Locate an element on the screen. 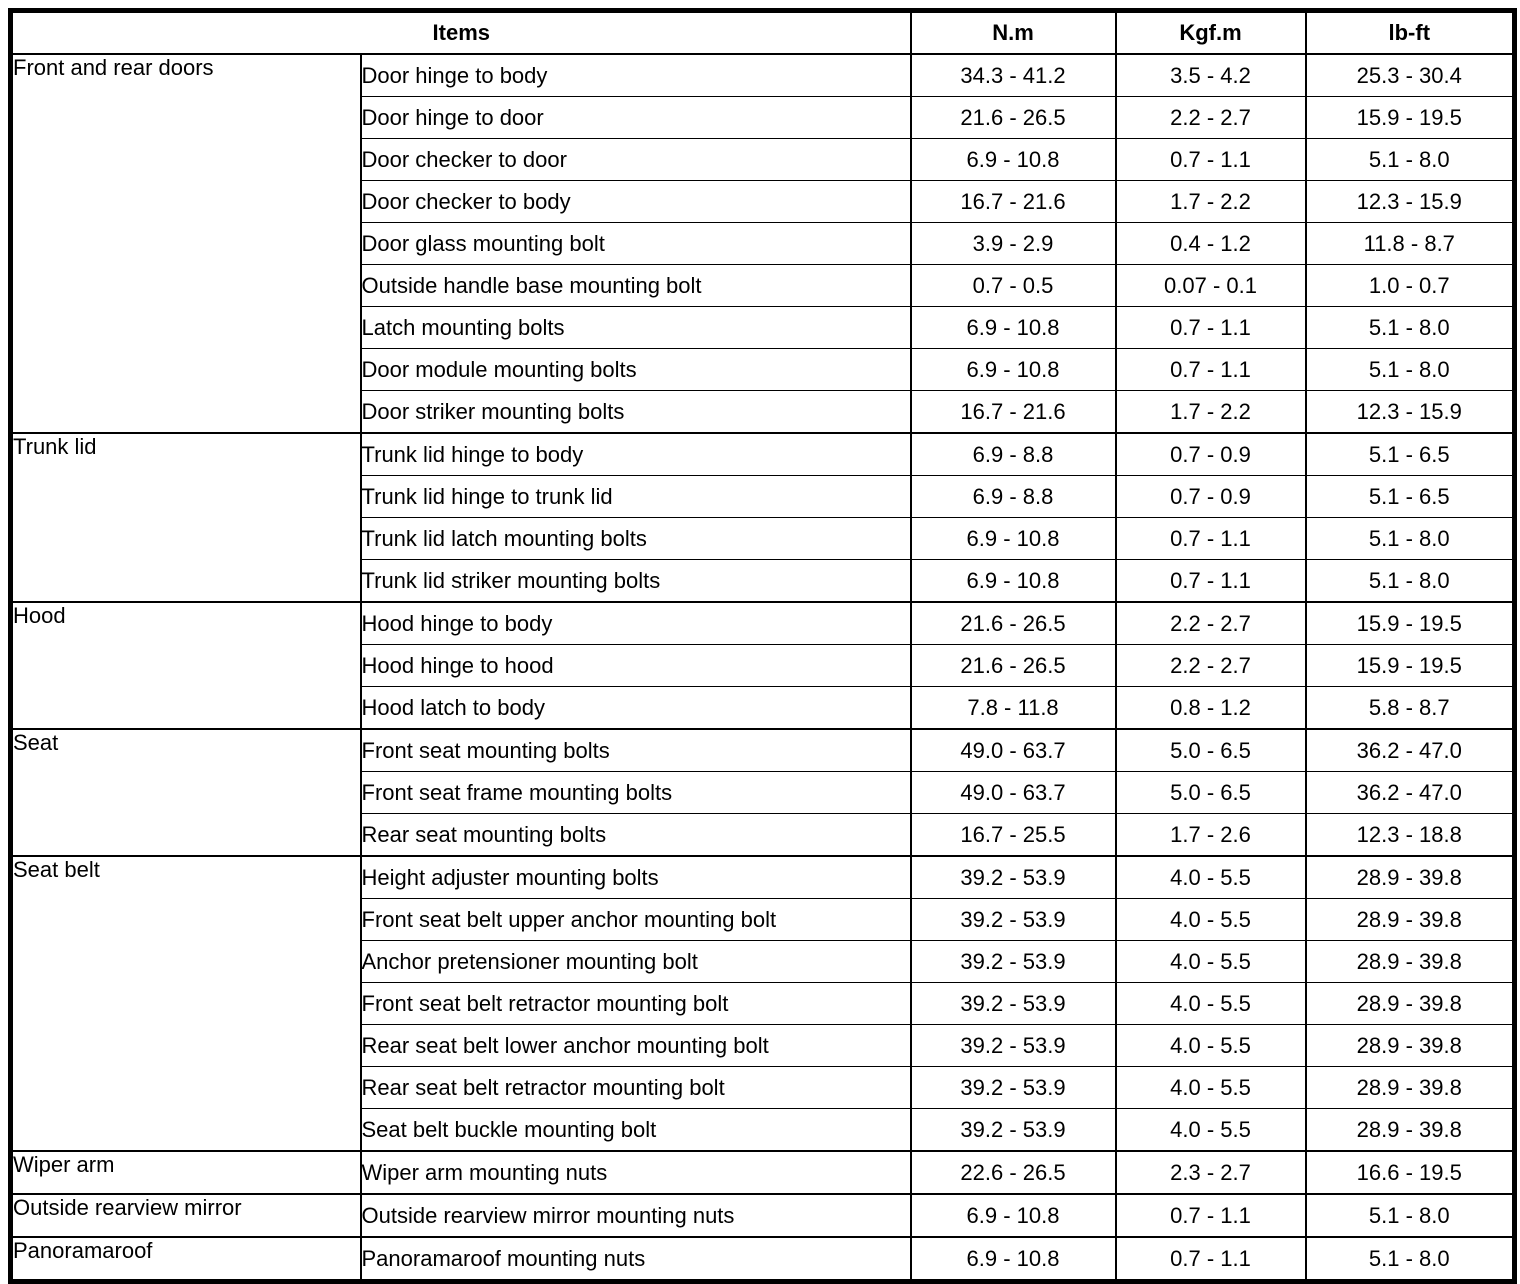 The height and width of the screenshot is (1284, 1520). lbft-value-cell: 16.6 - 19.5 is located at coordinates (1410, 1172).